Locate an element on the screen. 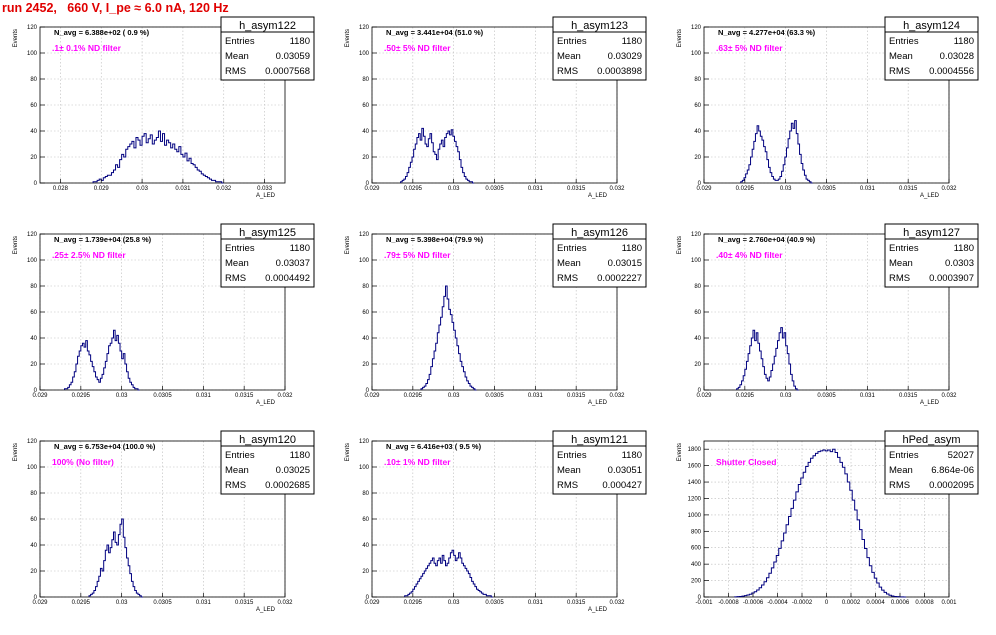 The height and width of the screenshot is (635, 996). y-tick-label: 400 is located at coordinates (696, 565).